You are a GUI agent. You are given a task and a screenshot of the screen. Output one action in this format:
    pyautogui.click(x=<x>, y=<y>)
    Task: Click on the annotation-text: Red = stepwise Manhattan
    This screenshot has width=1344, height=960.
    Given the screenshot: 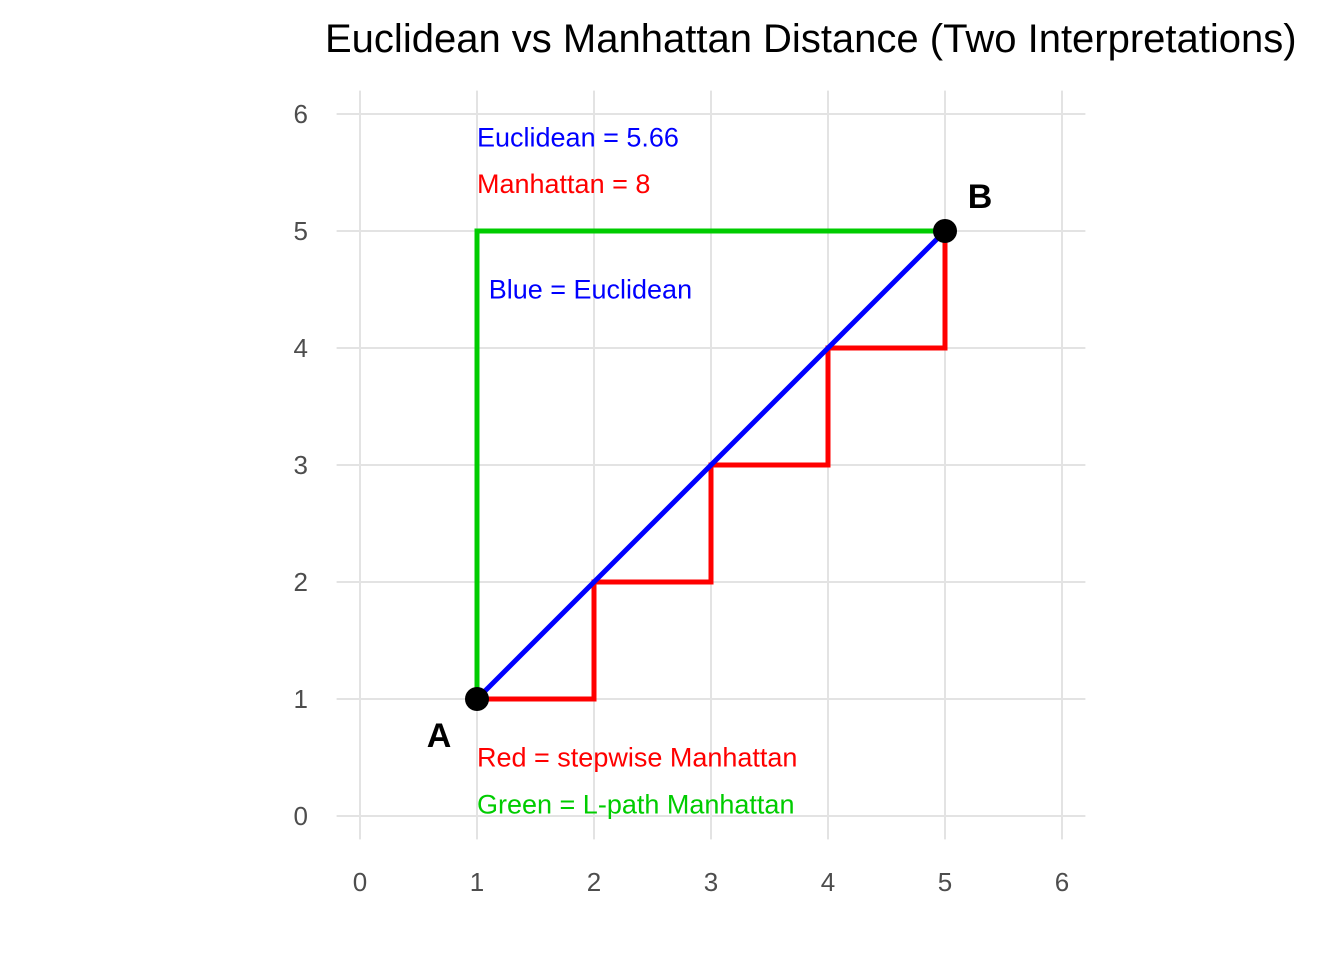 What is the action you would take?
    pyautogui.click(x=637, y=758)
    